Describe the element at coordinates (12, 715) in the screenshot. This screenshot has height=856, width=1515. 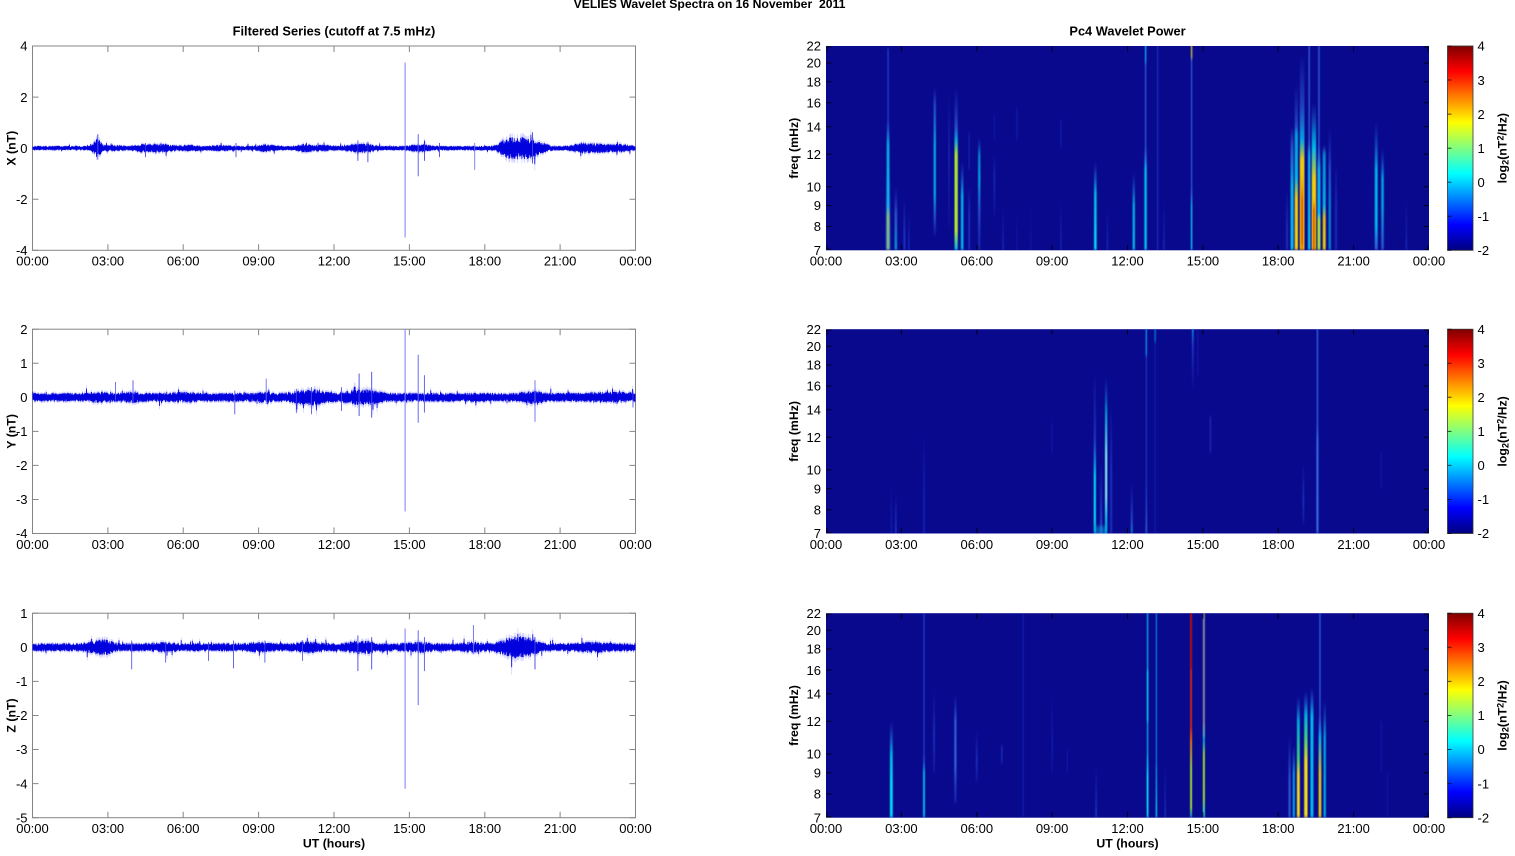
I see `svg-text: Z (nT)` at that location.